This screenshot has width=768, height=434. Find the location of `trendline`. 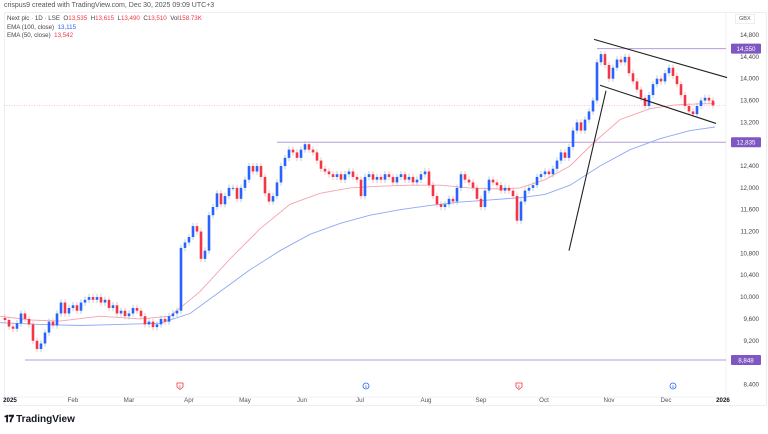

trendline is located at coordinates (660, 58).